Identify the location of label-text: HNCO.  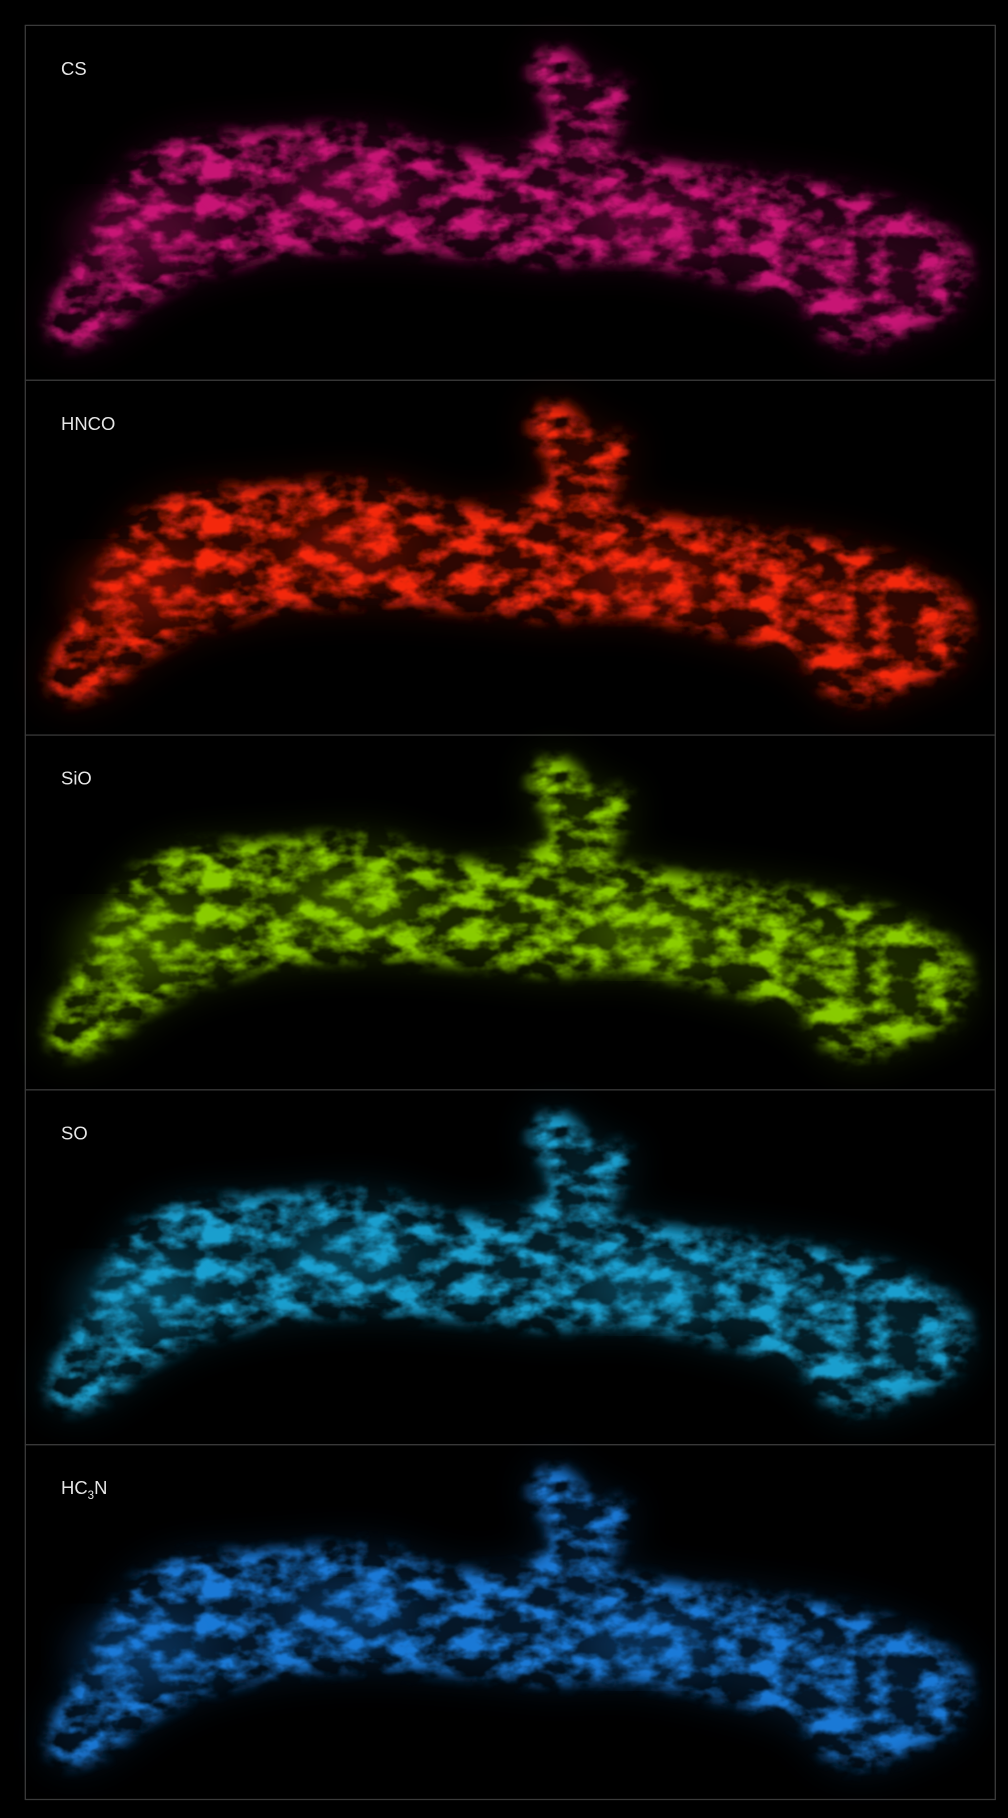
(88, 423).